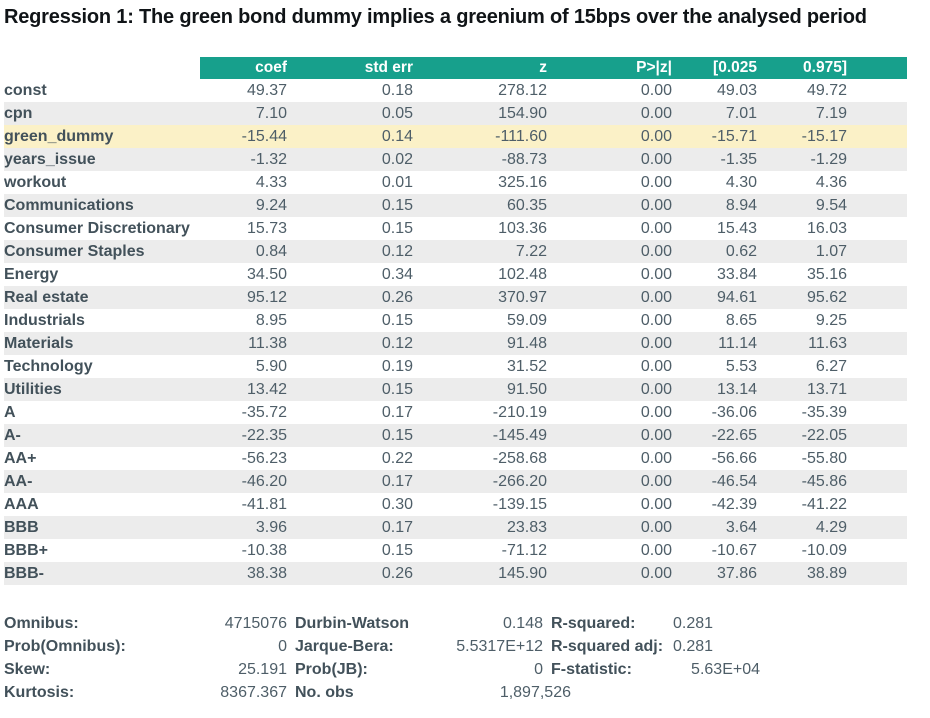 The image size is (930, 718). What do you see at coordinates (243, 68) in the screenshot?
I see `column-header: coef` at bounding box center [243, 68].